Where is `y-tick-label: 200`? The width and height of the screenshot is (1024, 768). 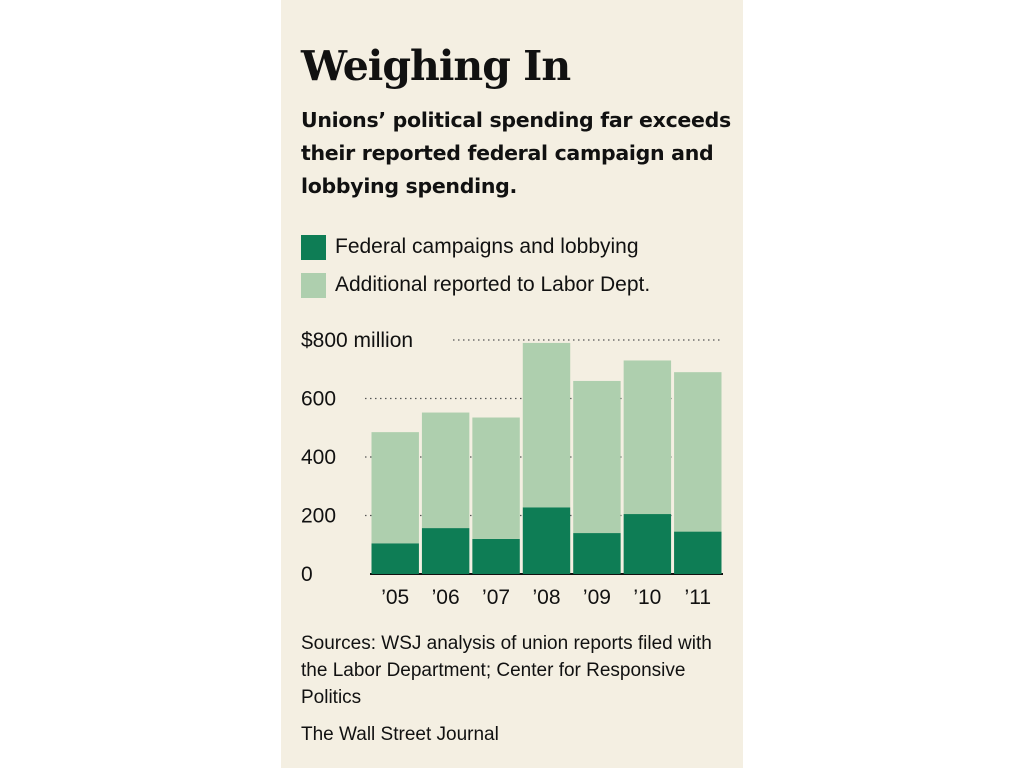 y-tick-label: 200 is located at coordinates (318, 516).